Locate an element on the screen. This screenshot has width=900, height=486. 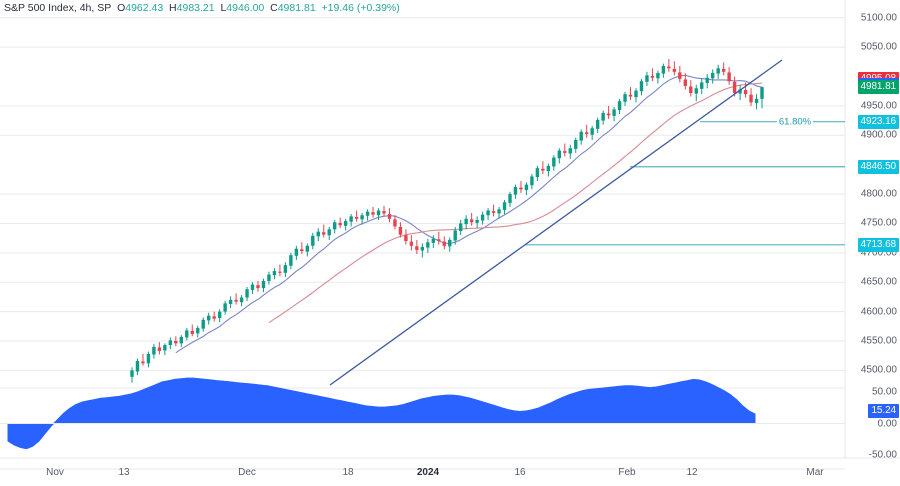
time-scale: Nov 13 Dec 18 2024 16 Feb 12 Mar is located at coordinates (422, 472).